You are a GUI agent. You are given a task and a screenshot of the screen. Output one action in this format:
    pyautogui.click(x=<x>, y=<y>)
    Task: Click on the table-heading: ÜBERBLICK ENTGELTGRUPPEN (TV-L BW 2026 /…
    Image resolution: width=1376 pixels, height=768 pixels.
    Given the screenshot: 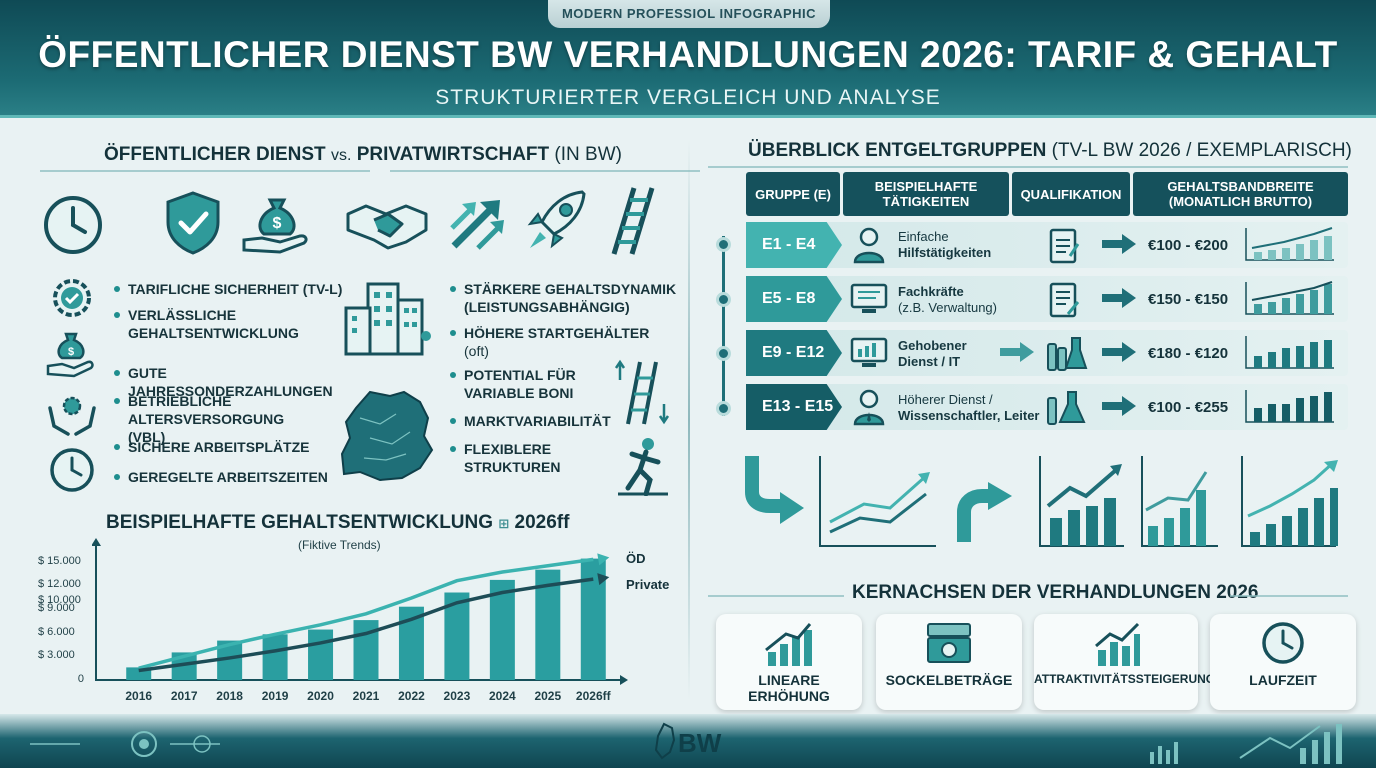 What is the action you would take?
    pyautogui.click(x=1050, y=150)
    